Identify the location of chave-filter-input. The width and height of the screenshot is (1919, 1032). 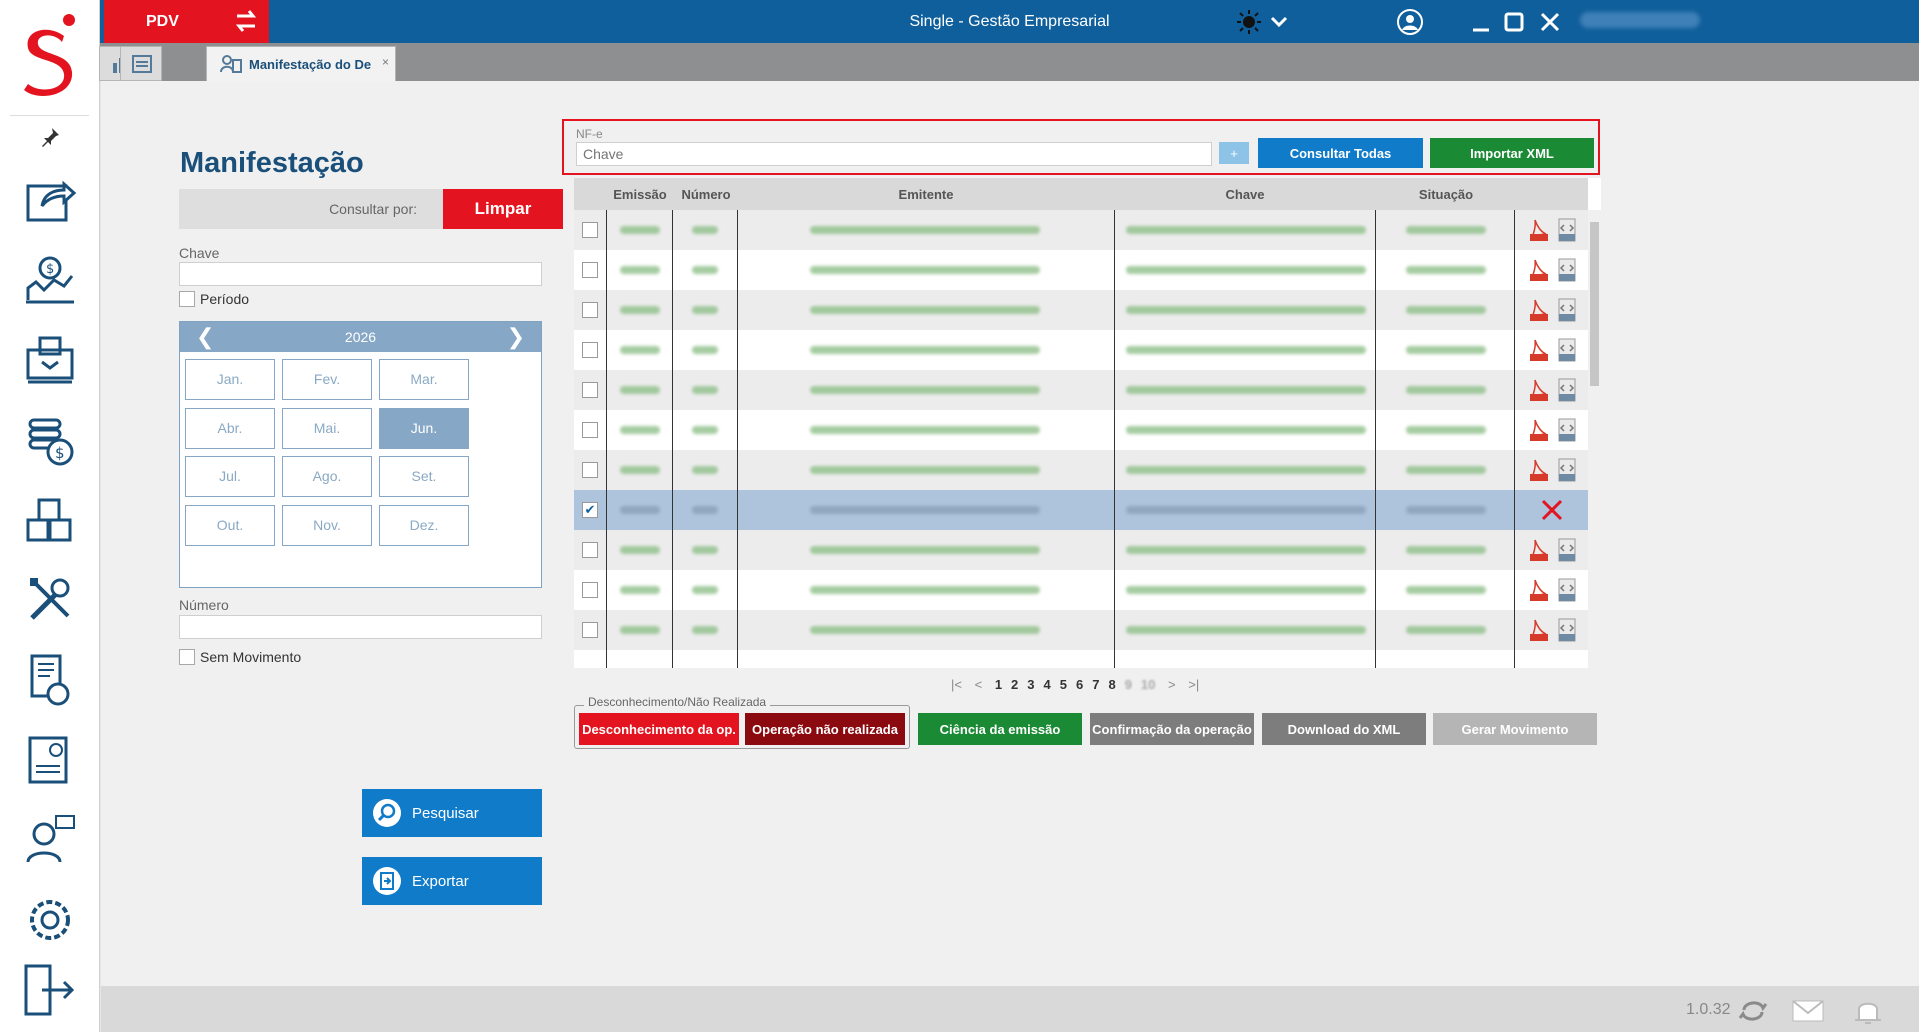
(360, 274).